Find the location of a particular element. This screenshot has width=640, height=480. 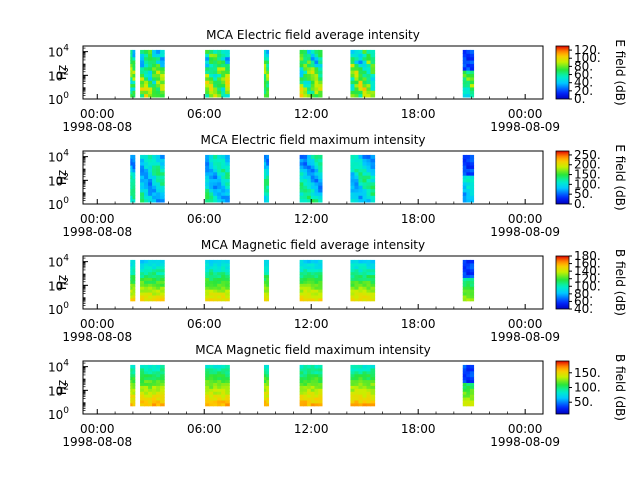

y-tick-label: 100 is located at coordinates (58, 204).